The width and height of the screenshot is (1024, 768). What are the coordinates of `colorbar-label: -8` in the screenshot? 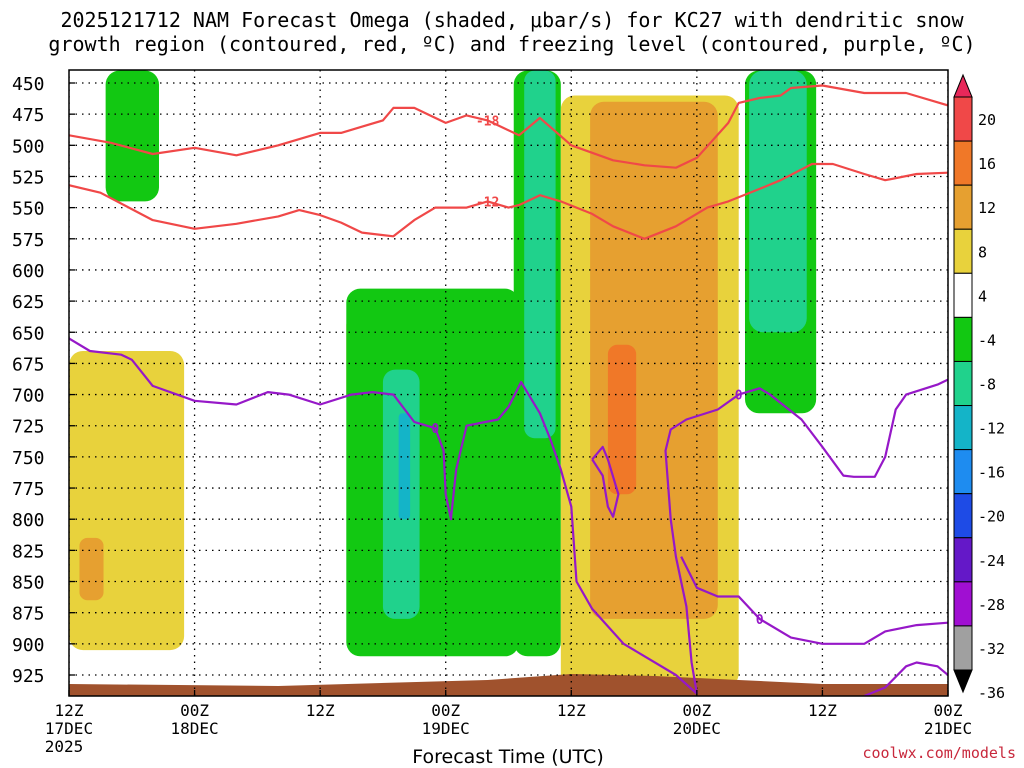 It's located at (987, 385).